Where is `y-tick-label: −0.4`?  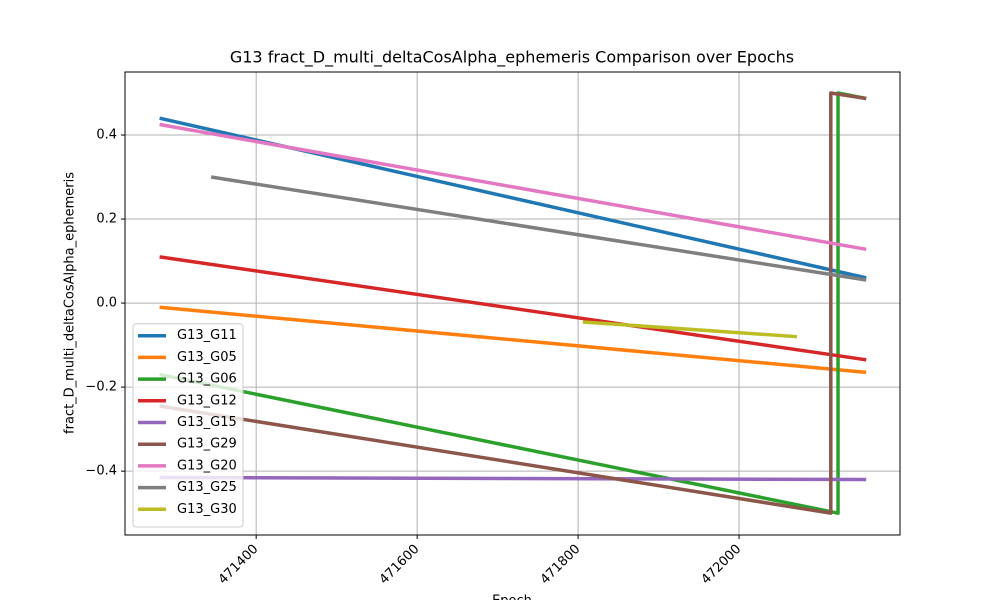 y-tick-label: −0.4 is located at coordinates (101, 471).